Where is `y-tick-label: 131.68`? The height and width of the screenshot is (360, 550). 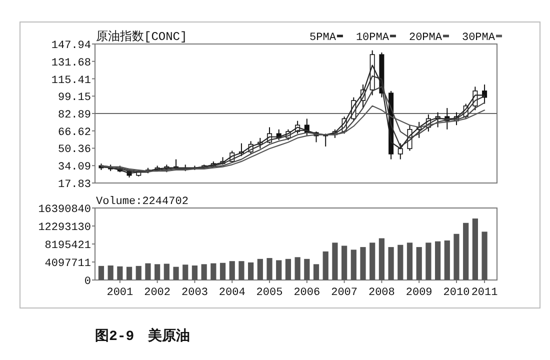 y-tick-label: 131.68 is located at coordinates (71, 63).